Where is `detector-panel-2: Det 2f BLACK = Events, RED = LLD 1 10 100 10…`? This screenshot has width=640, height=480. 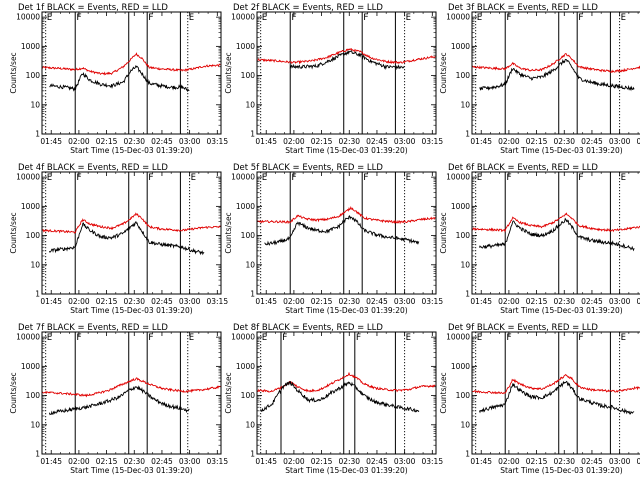
detector-panel-2: Det 2f BLACK = Events, RED = LLD 1 10 100 10… is located at coordinates (333, 79).